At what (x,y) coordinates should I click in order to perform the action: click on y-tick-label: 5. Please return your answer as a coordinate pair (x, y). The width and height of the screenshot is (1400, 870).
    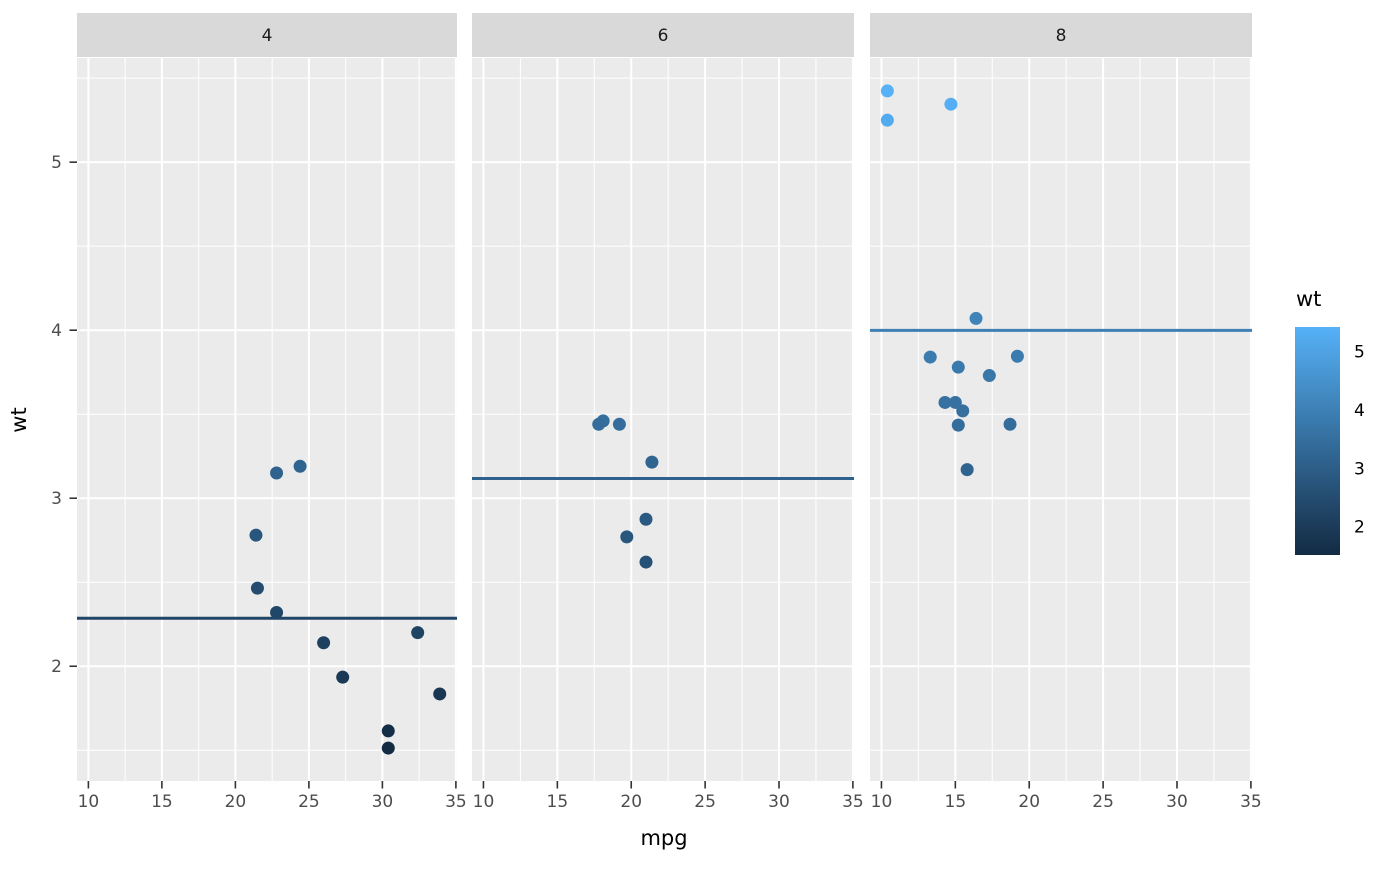
    Looking at the image, I should click on (56, 163).